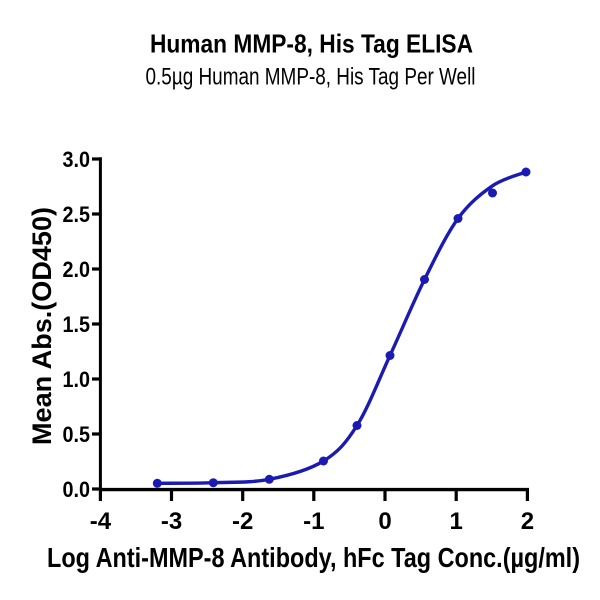  Describe the element at coordinates (77, 379) in the screenshot. I see `svg-text: 1.0` at that location.